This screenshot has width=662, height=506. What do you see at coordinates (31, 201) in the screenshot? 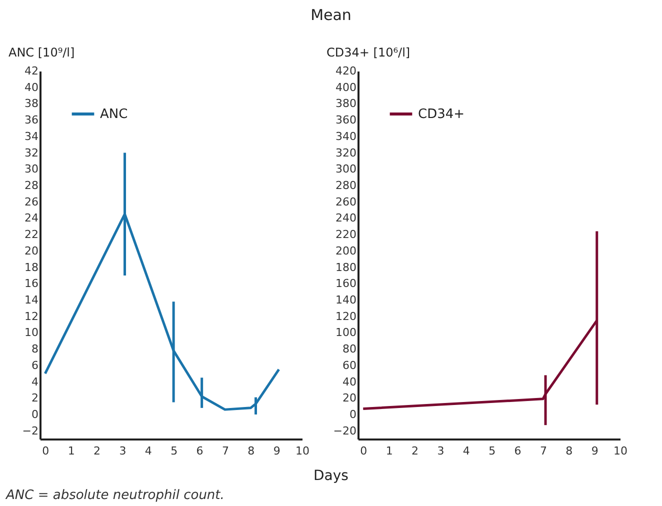
I see `y-tick-label: 26` at bounding box center [31, 201].